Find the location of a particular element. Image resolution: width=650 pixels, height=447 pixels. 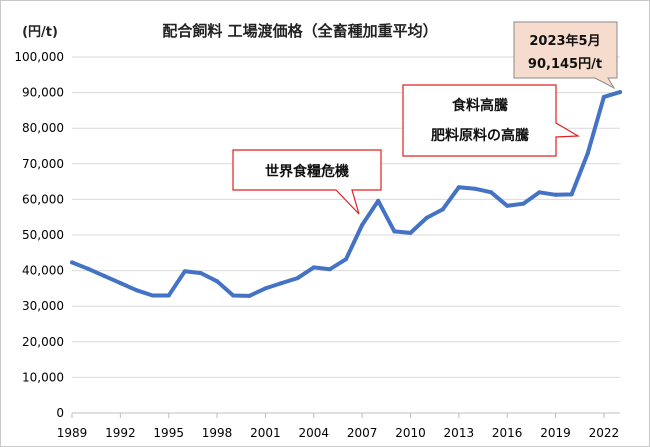

y-tick-label: 90,000 is located at coordinates (43, 93).